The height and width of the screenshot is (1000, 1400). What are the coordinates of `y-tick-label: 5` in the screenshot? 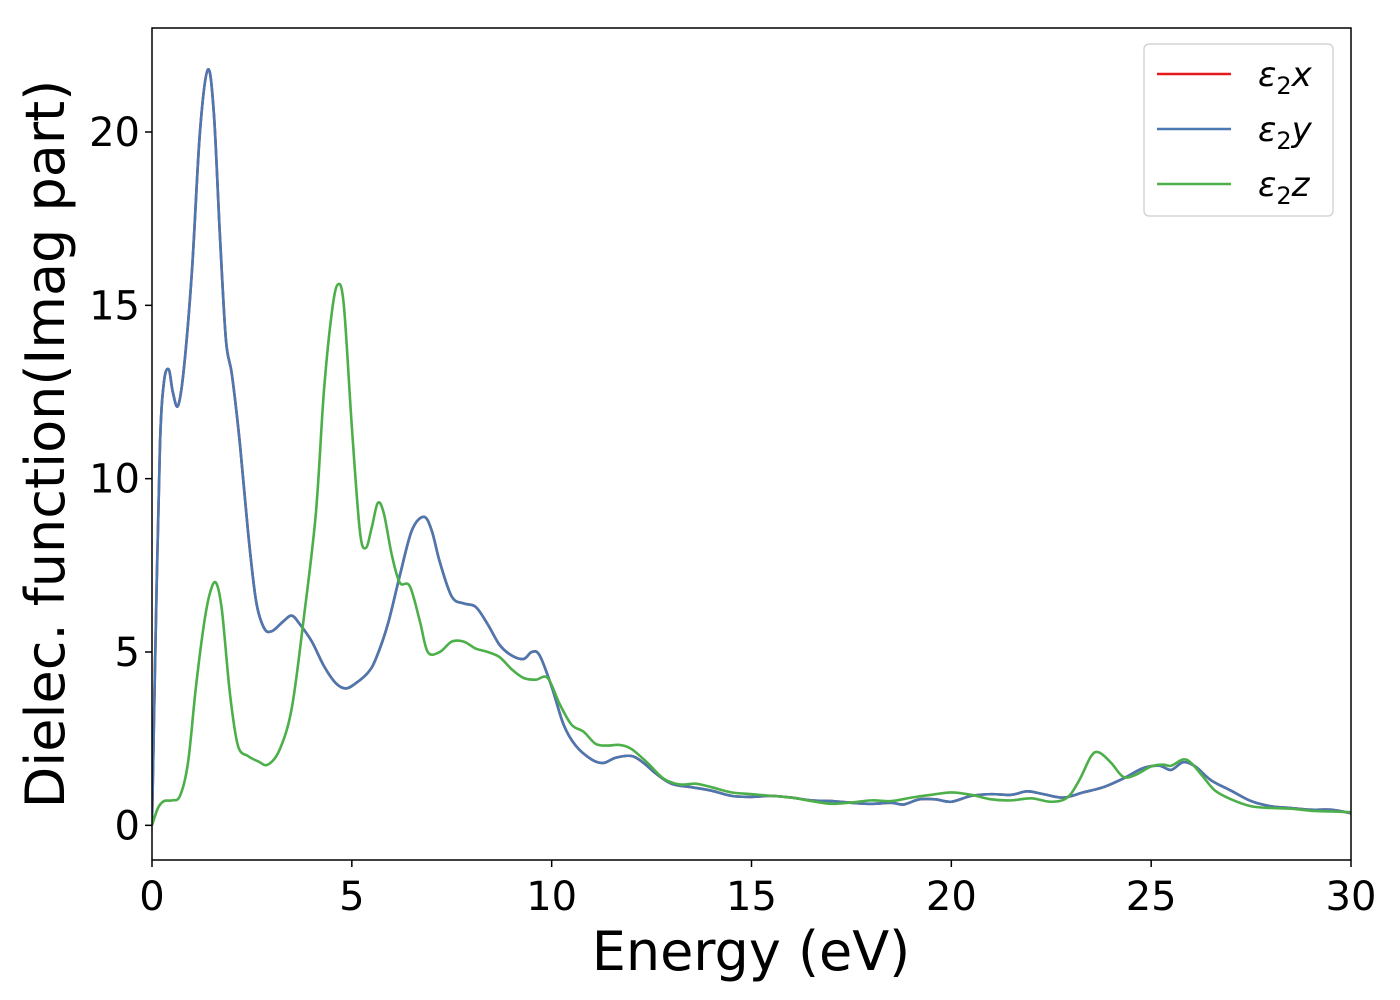 It's located at (127, 653).